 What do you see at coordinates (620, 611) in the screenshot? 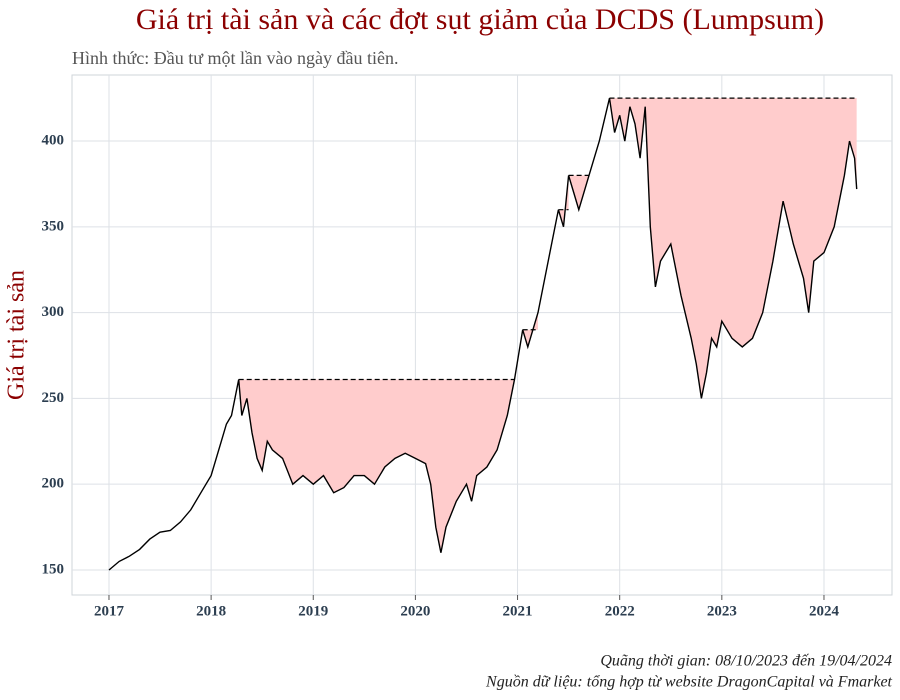
I see `x-tick-label: 2022` at bounding box center [620, 611].